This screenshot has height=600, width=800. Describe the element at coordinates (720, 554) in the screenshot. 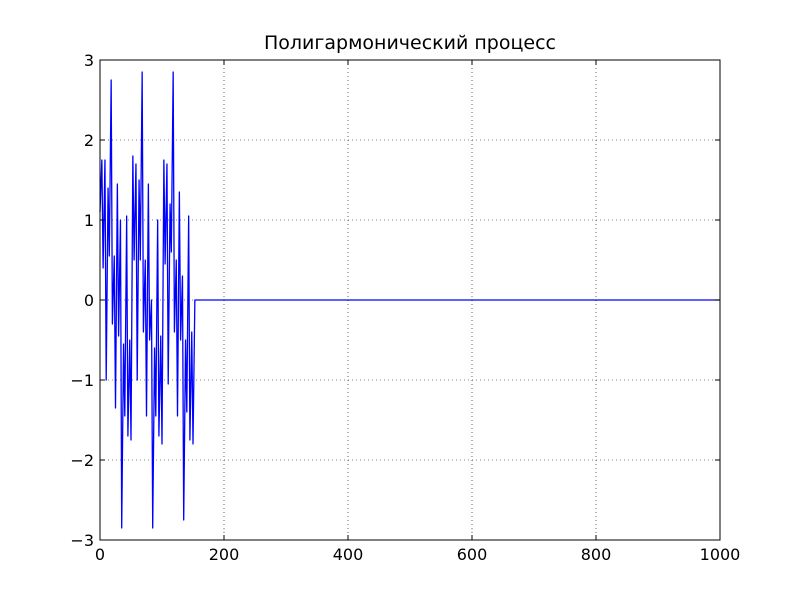

I see `x-tick-label: 1000` at that location.